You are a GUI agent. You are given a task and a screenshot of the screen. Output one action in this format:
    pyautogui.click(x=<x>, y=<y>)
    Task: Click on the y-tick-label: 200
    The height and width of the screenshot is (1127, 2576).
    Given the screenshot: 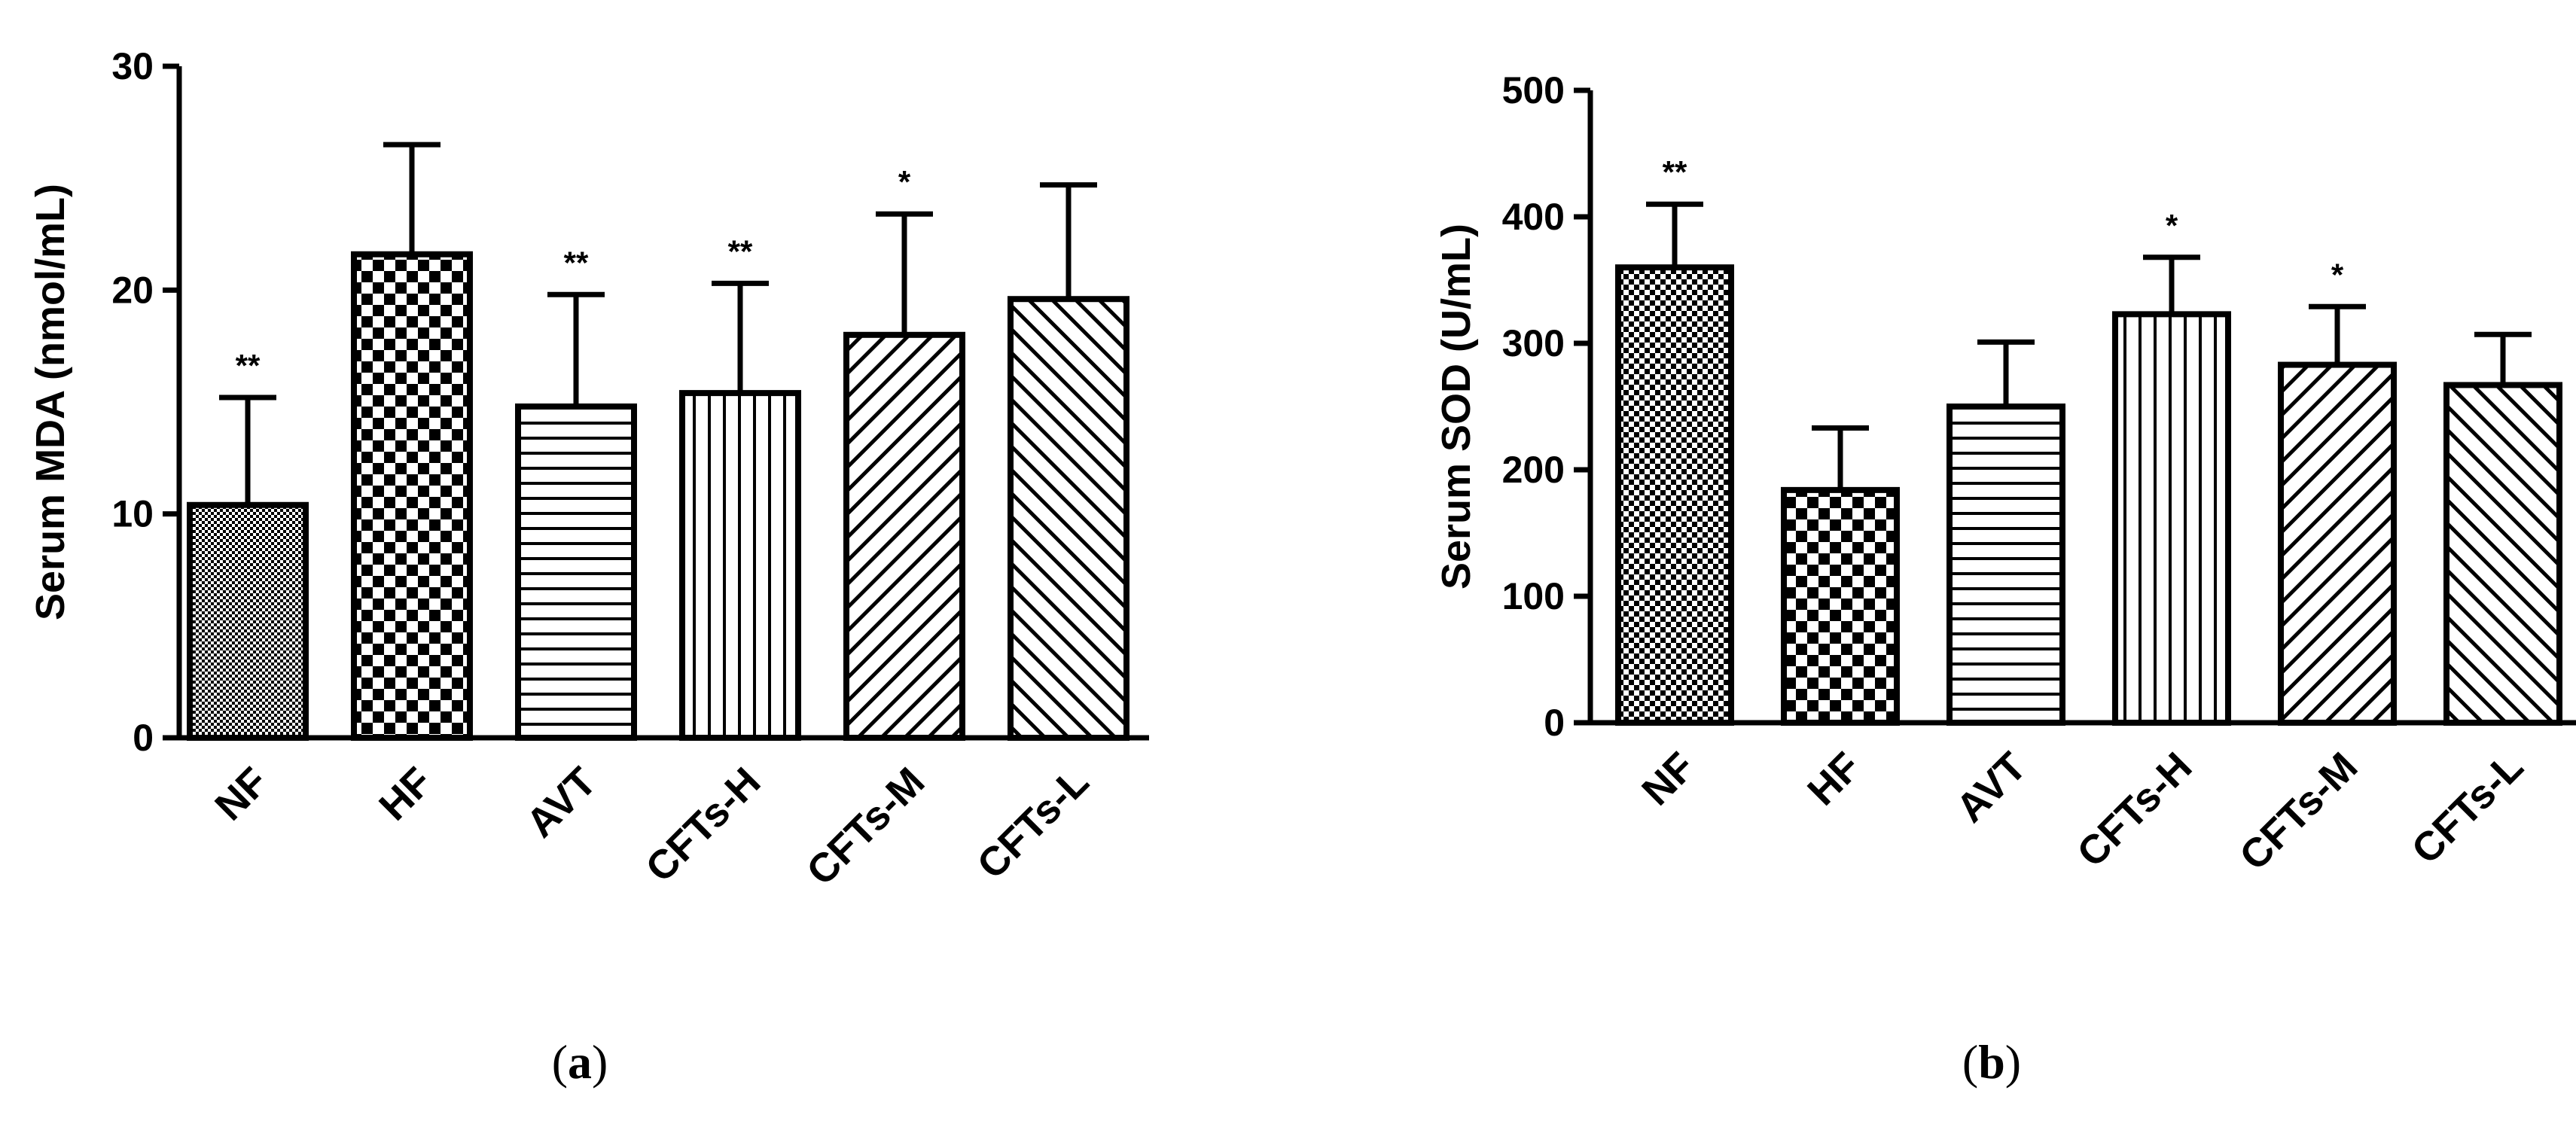 What is the action you would take?
    pyautogui.click(x=1533, y=470)
    